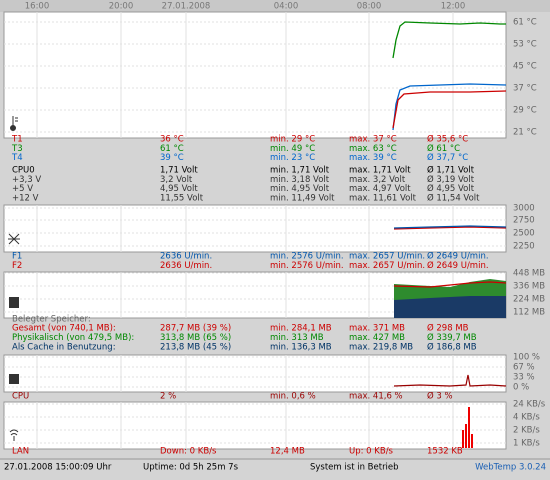 This screenshot has height=480, width=550. Describe the element at coordinates (529, 274) in the screenshot. I see `scale-label: 448 MB` at that location.